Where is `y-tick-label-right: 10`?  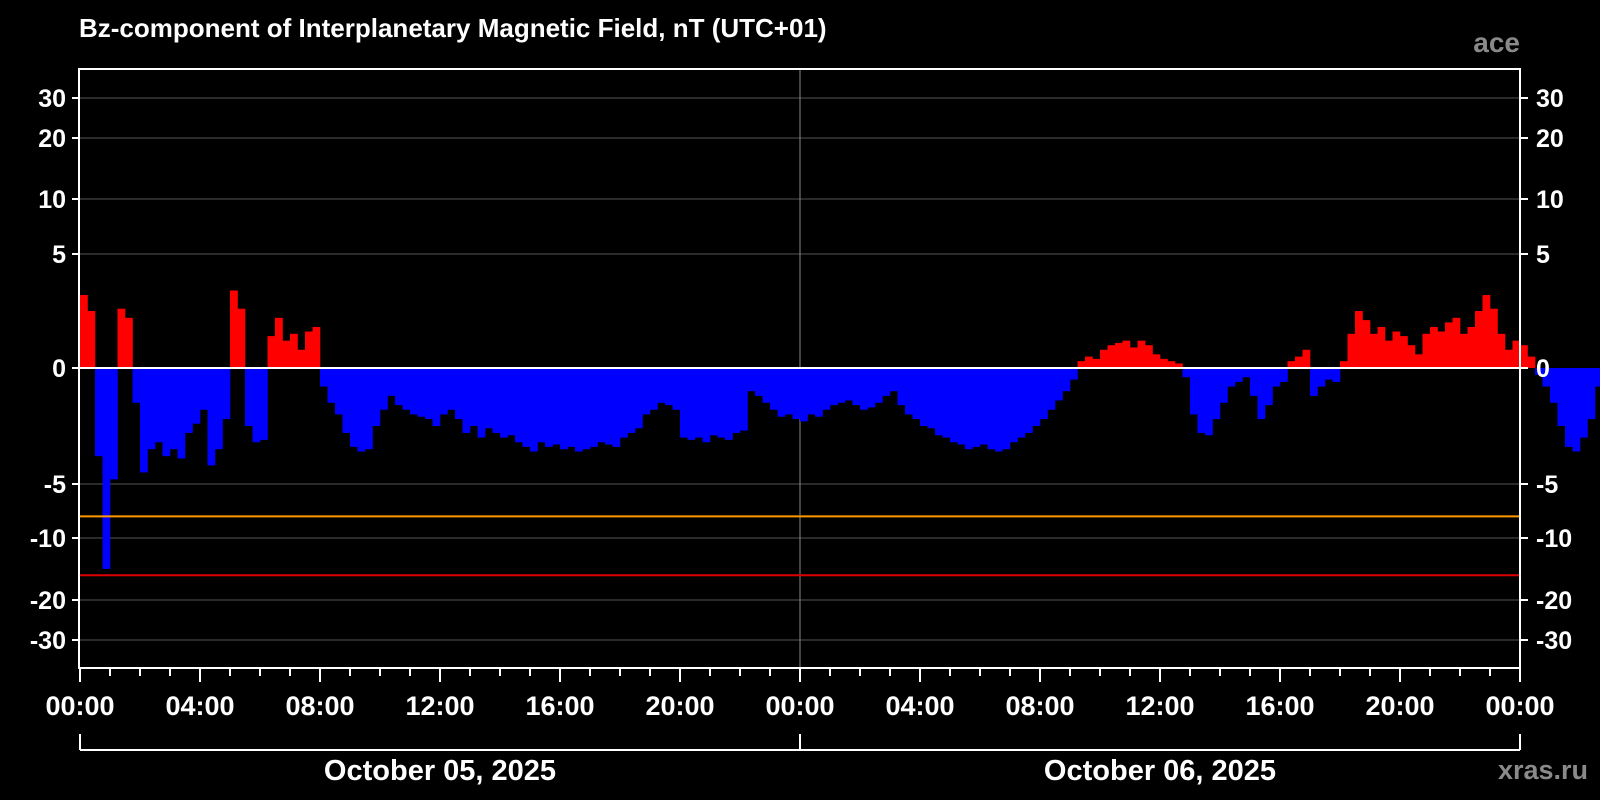 y-tick-label-right: 10 is located at coordinates (1550, 200).